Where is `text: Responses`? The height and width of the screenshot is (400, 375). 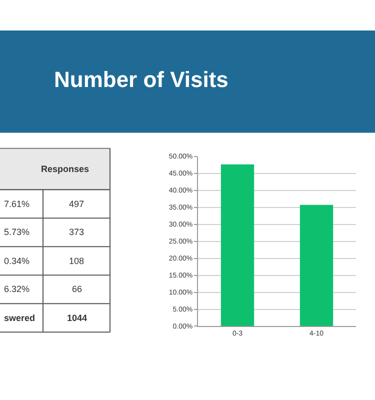
text: Responses is located at coordinates (65, 169).